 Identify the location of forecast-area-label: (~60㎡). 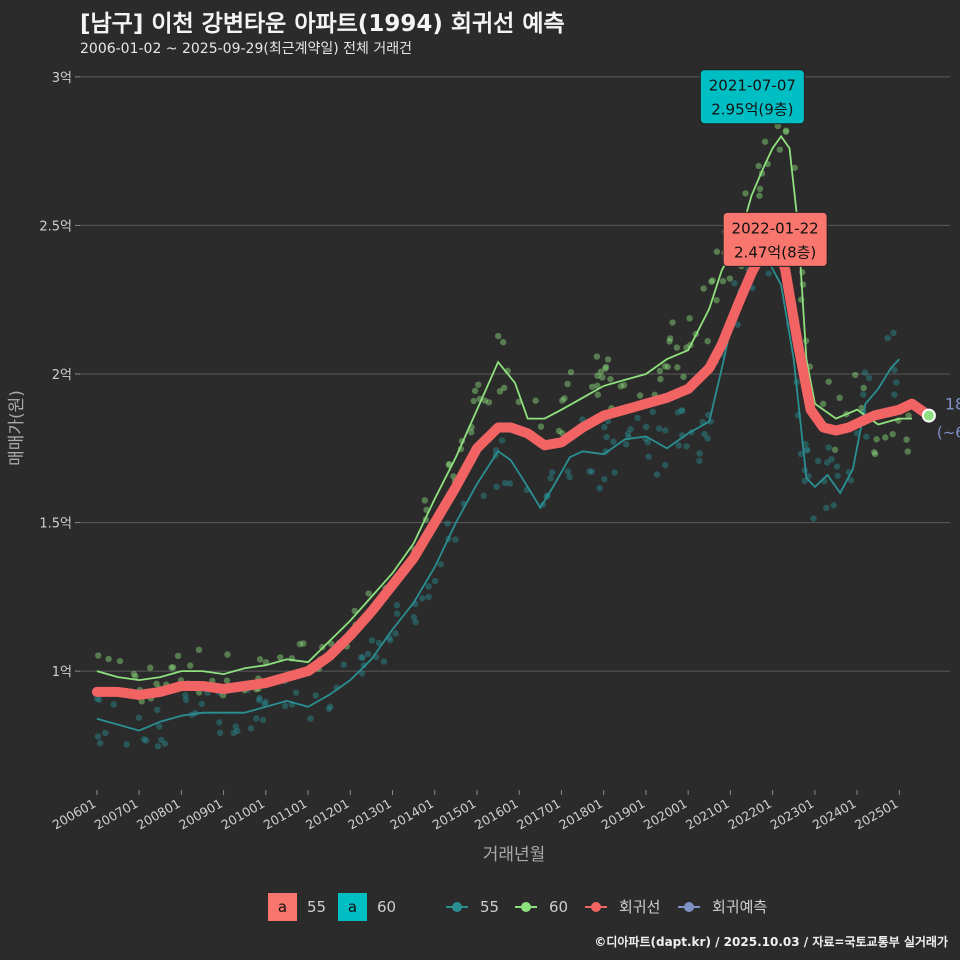
(948, 433).